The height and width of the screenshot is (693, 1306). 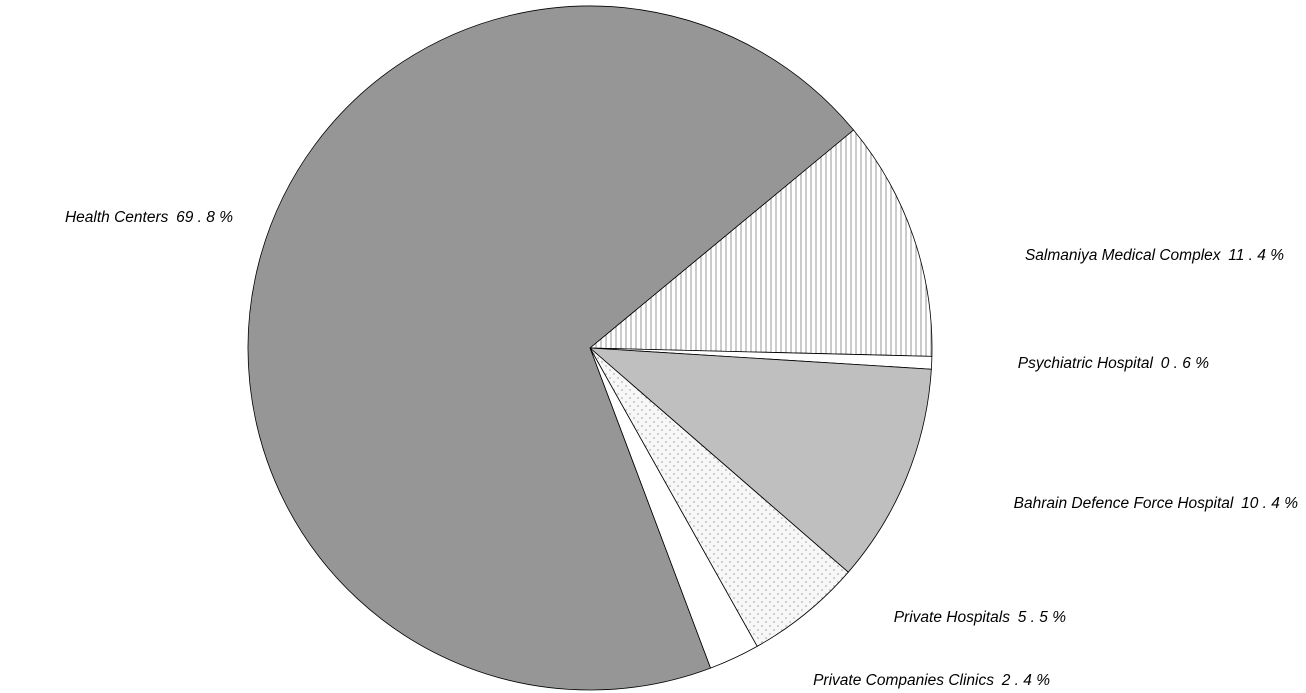 What do you see at coordinates (760, 460) in the screenshot?
I see `pie-slice-bahrain-defence-force-hospital` at bounding box center [760, 460].